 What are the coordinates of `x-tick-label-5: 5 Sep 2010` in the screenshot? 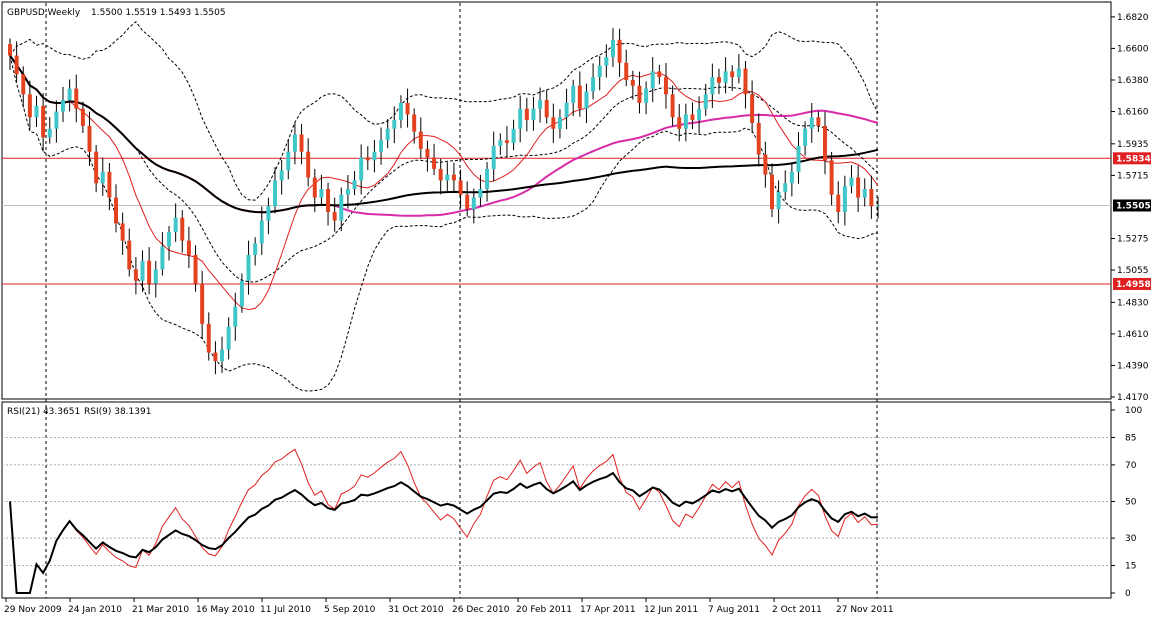 It's located at (350, 610).